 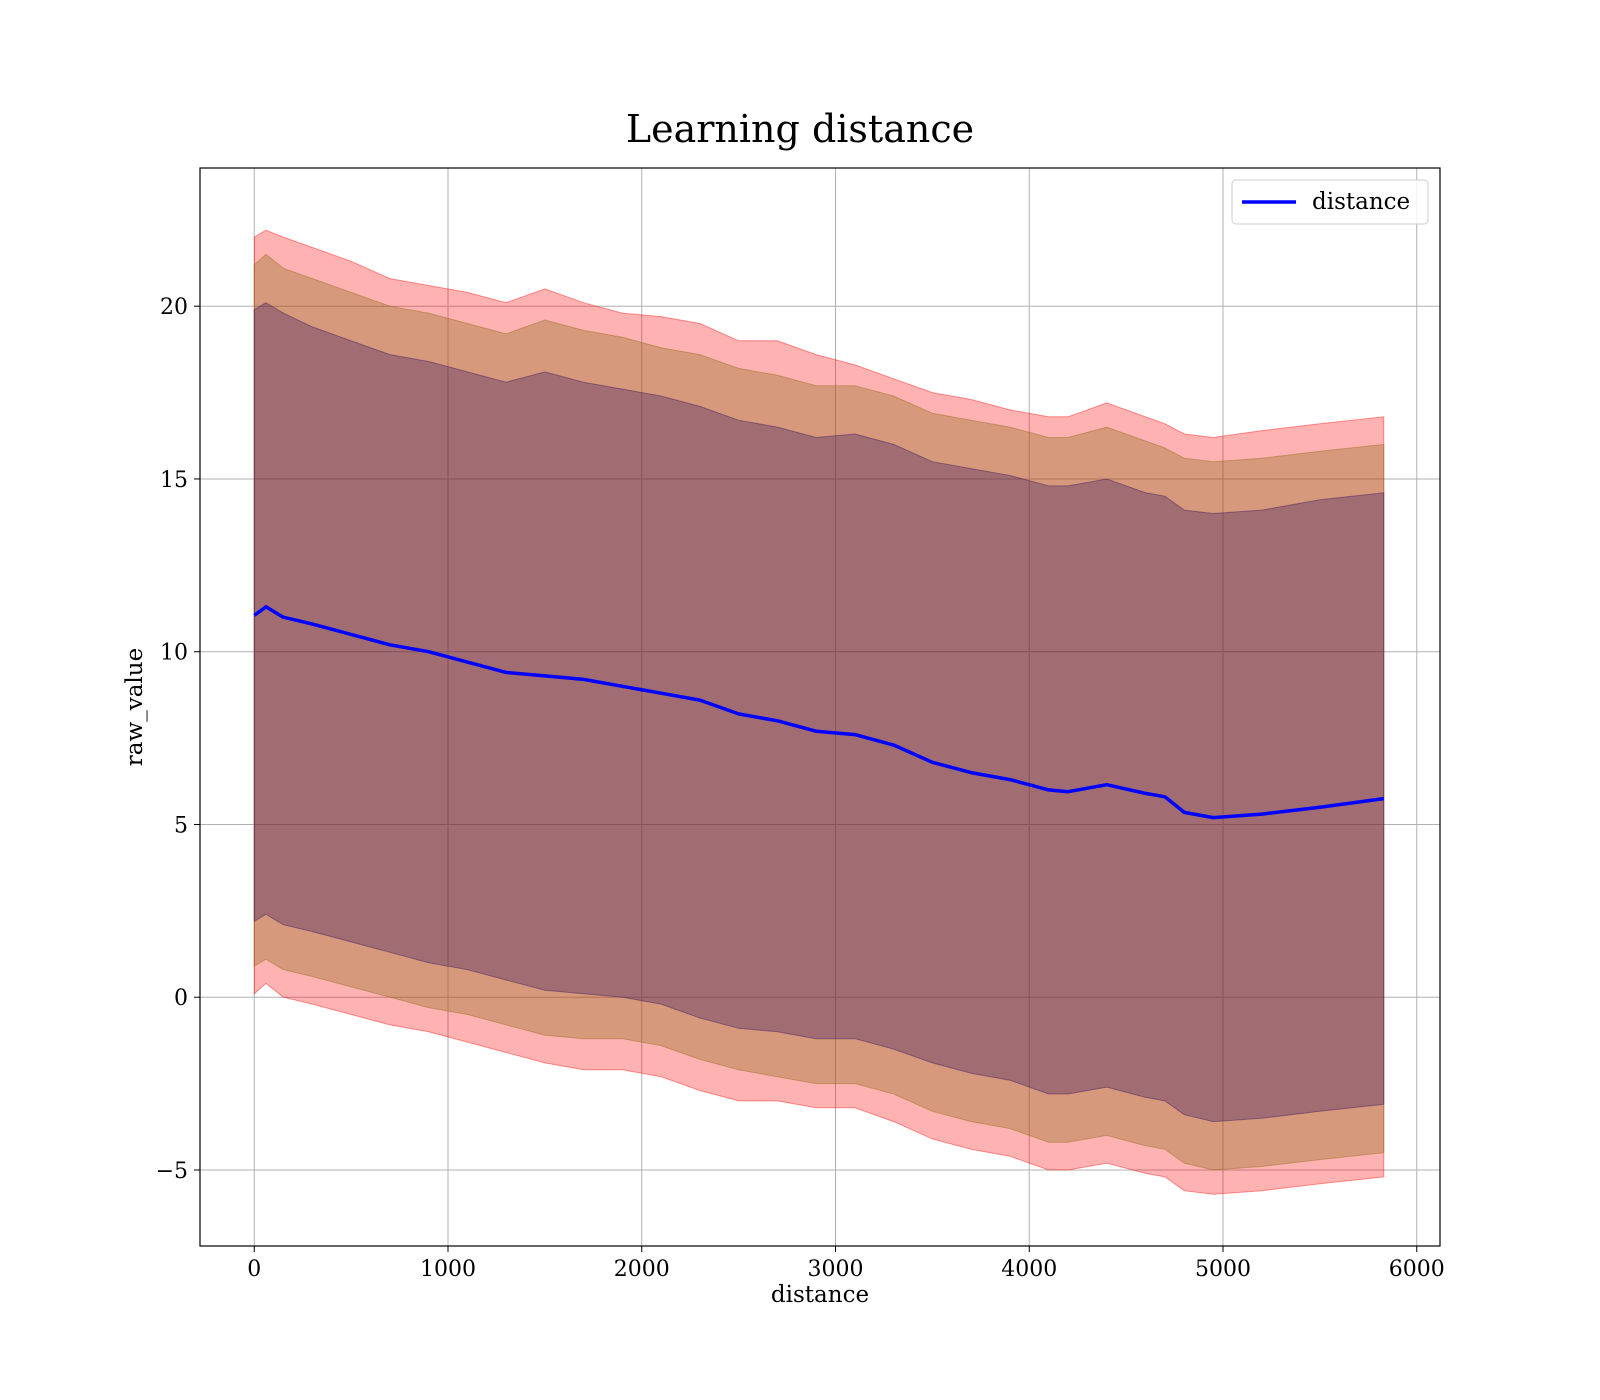 I want to click on y-axis-label: raw_value, so click(x=135, y=707).